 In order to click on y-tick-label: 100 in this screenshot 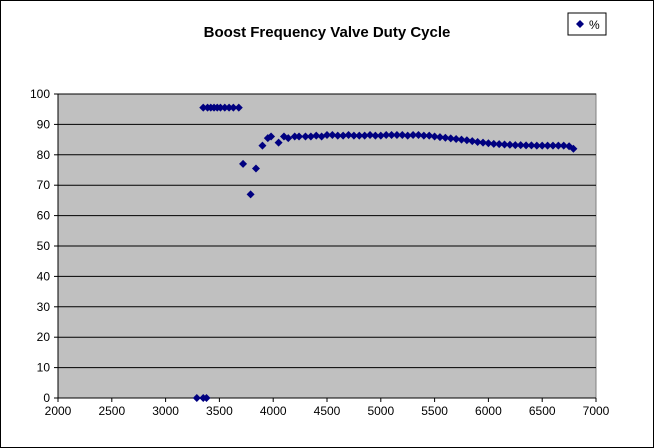, I will do `click(40, 94)`.